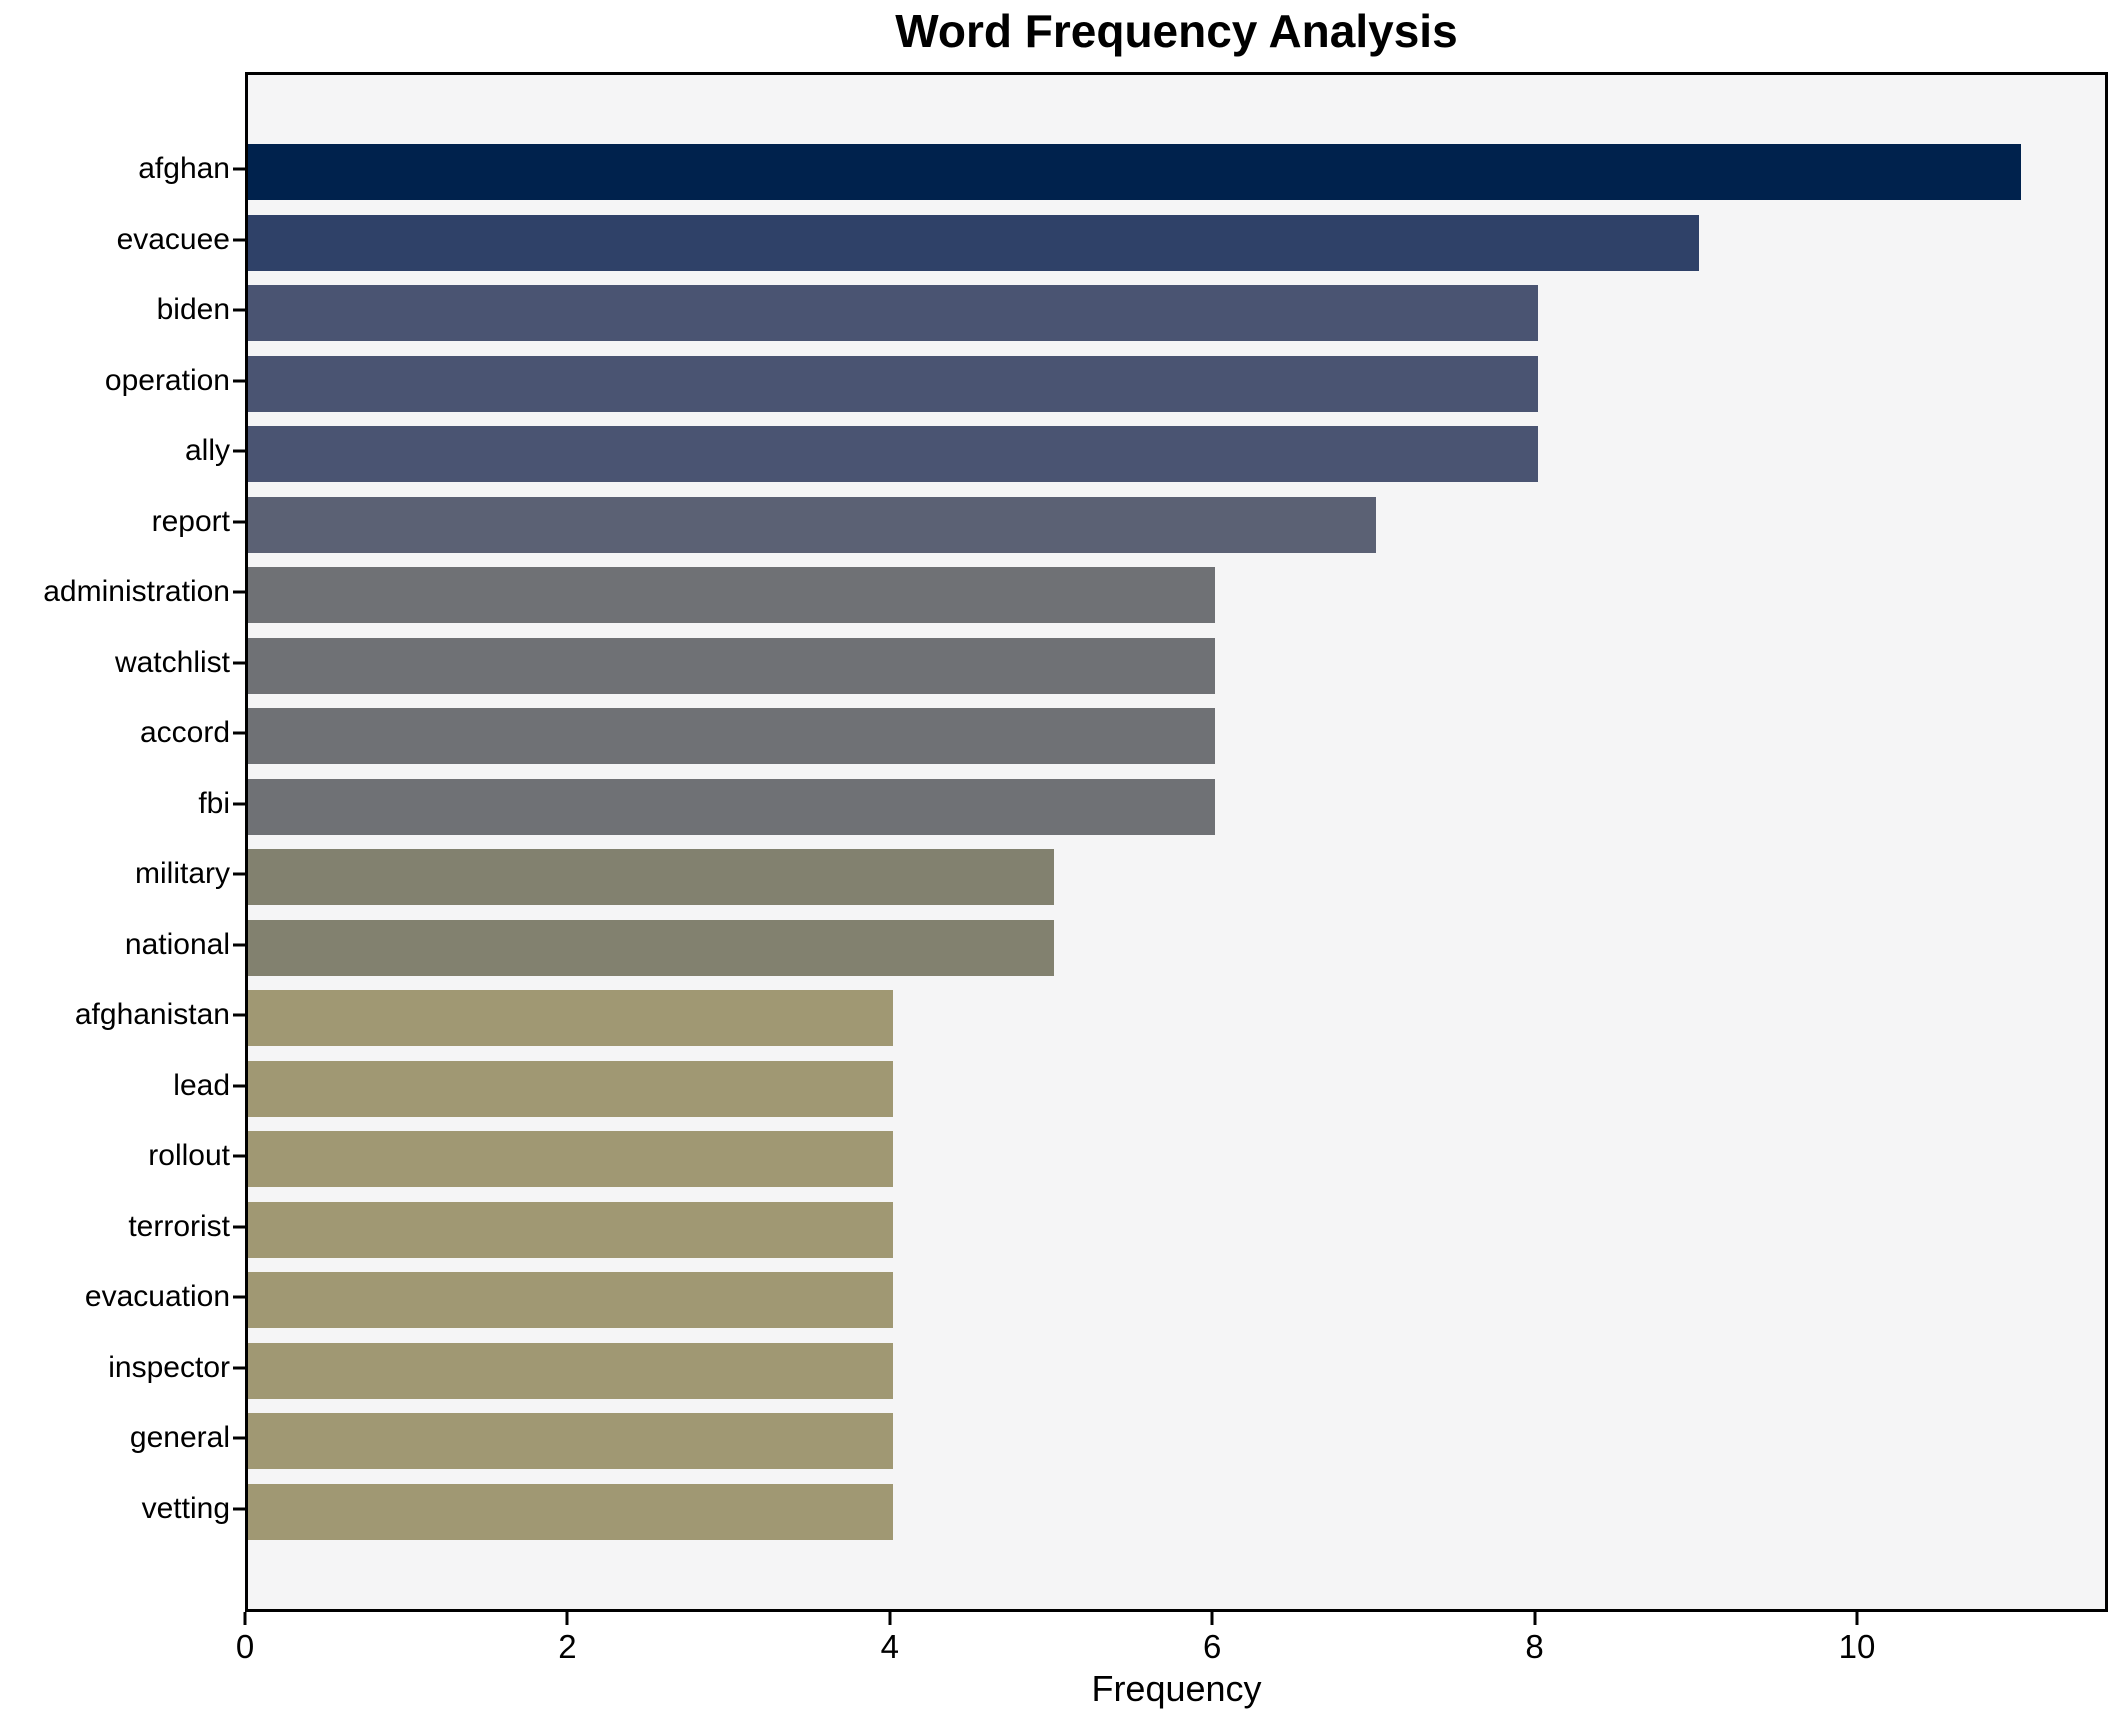 This screenshot has width=2126, height=1722. What do you see at coordinates (245, 1646) in the screenshot?
I see `x-tick-label-0: 0` at bounding box center [245, 1646].